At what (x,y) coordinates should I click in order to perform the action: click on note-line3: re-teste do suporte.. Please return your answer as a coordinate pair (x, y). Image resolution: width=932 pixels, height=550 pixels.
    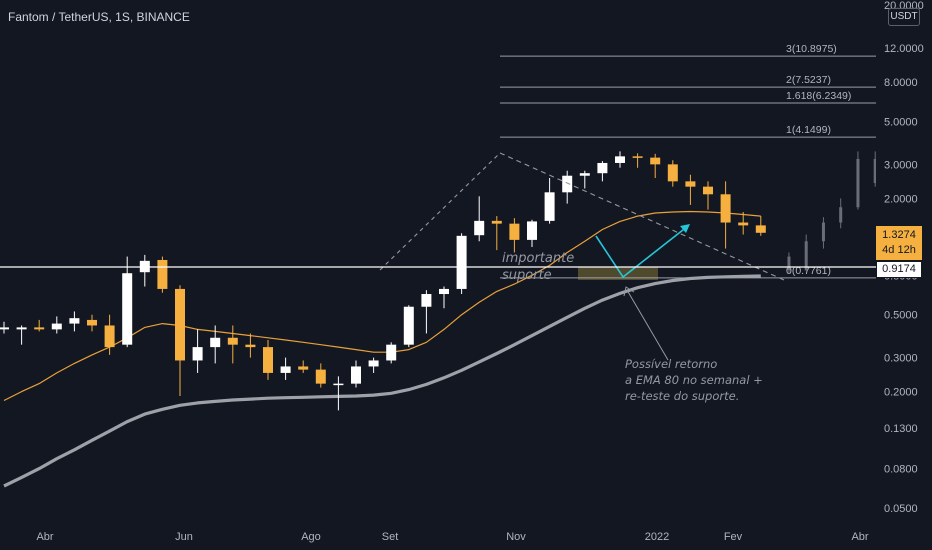
    Looking at the image, I should click on (682, 396).